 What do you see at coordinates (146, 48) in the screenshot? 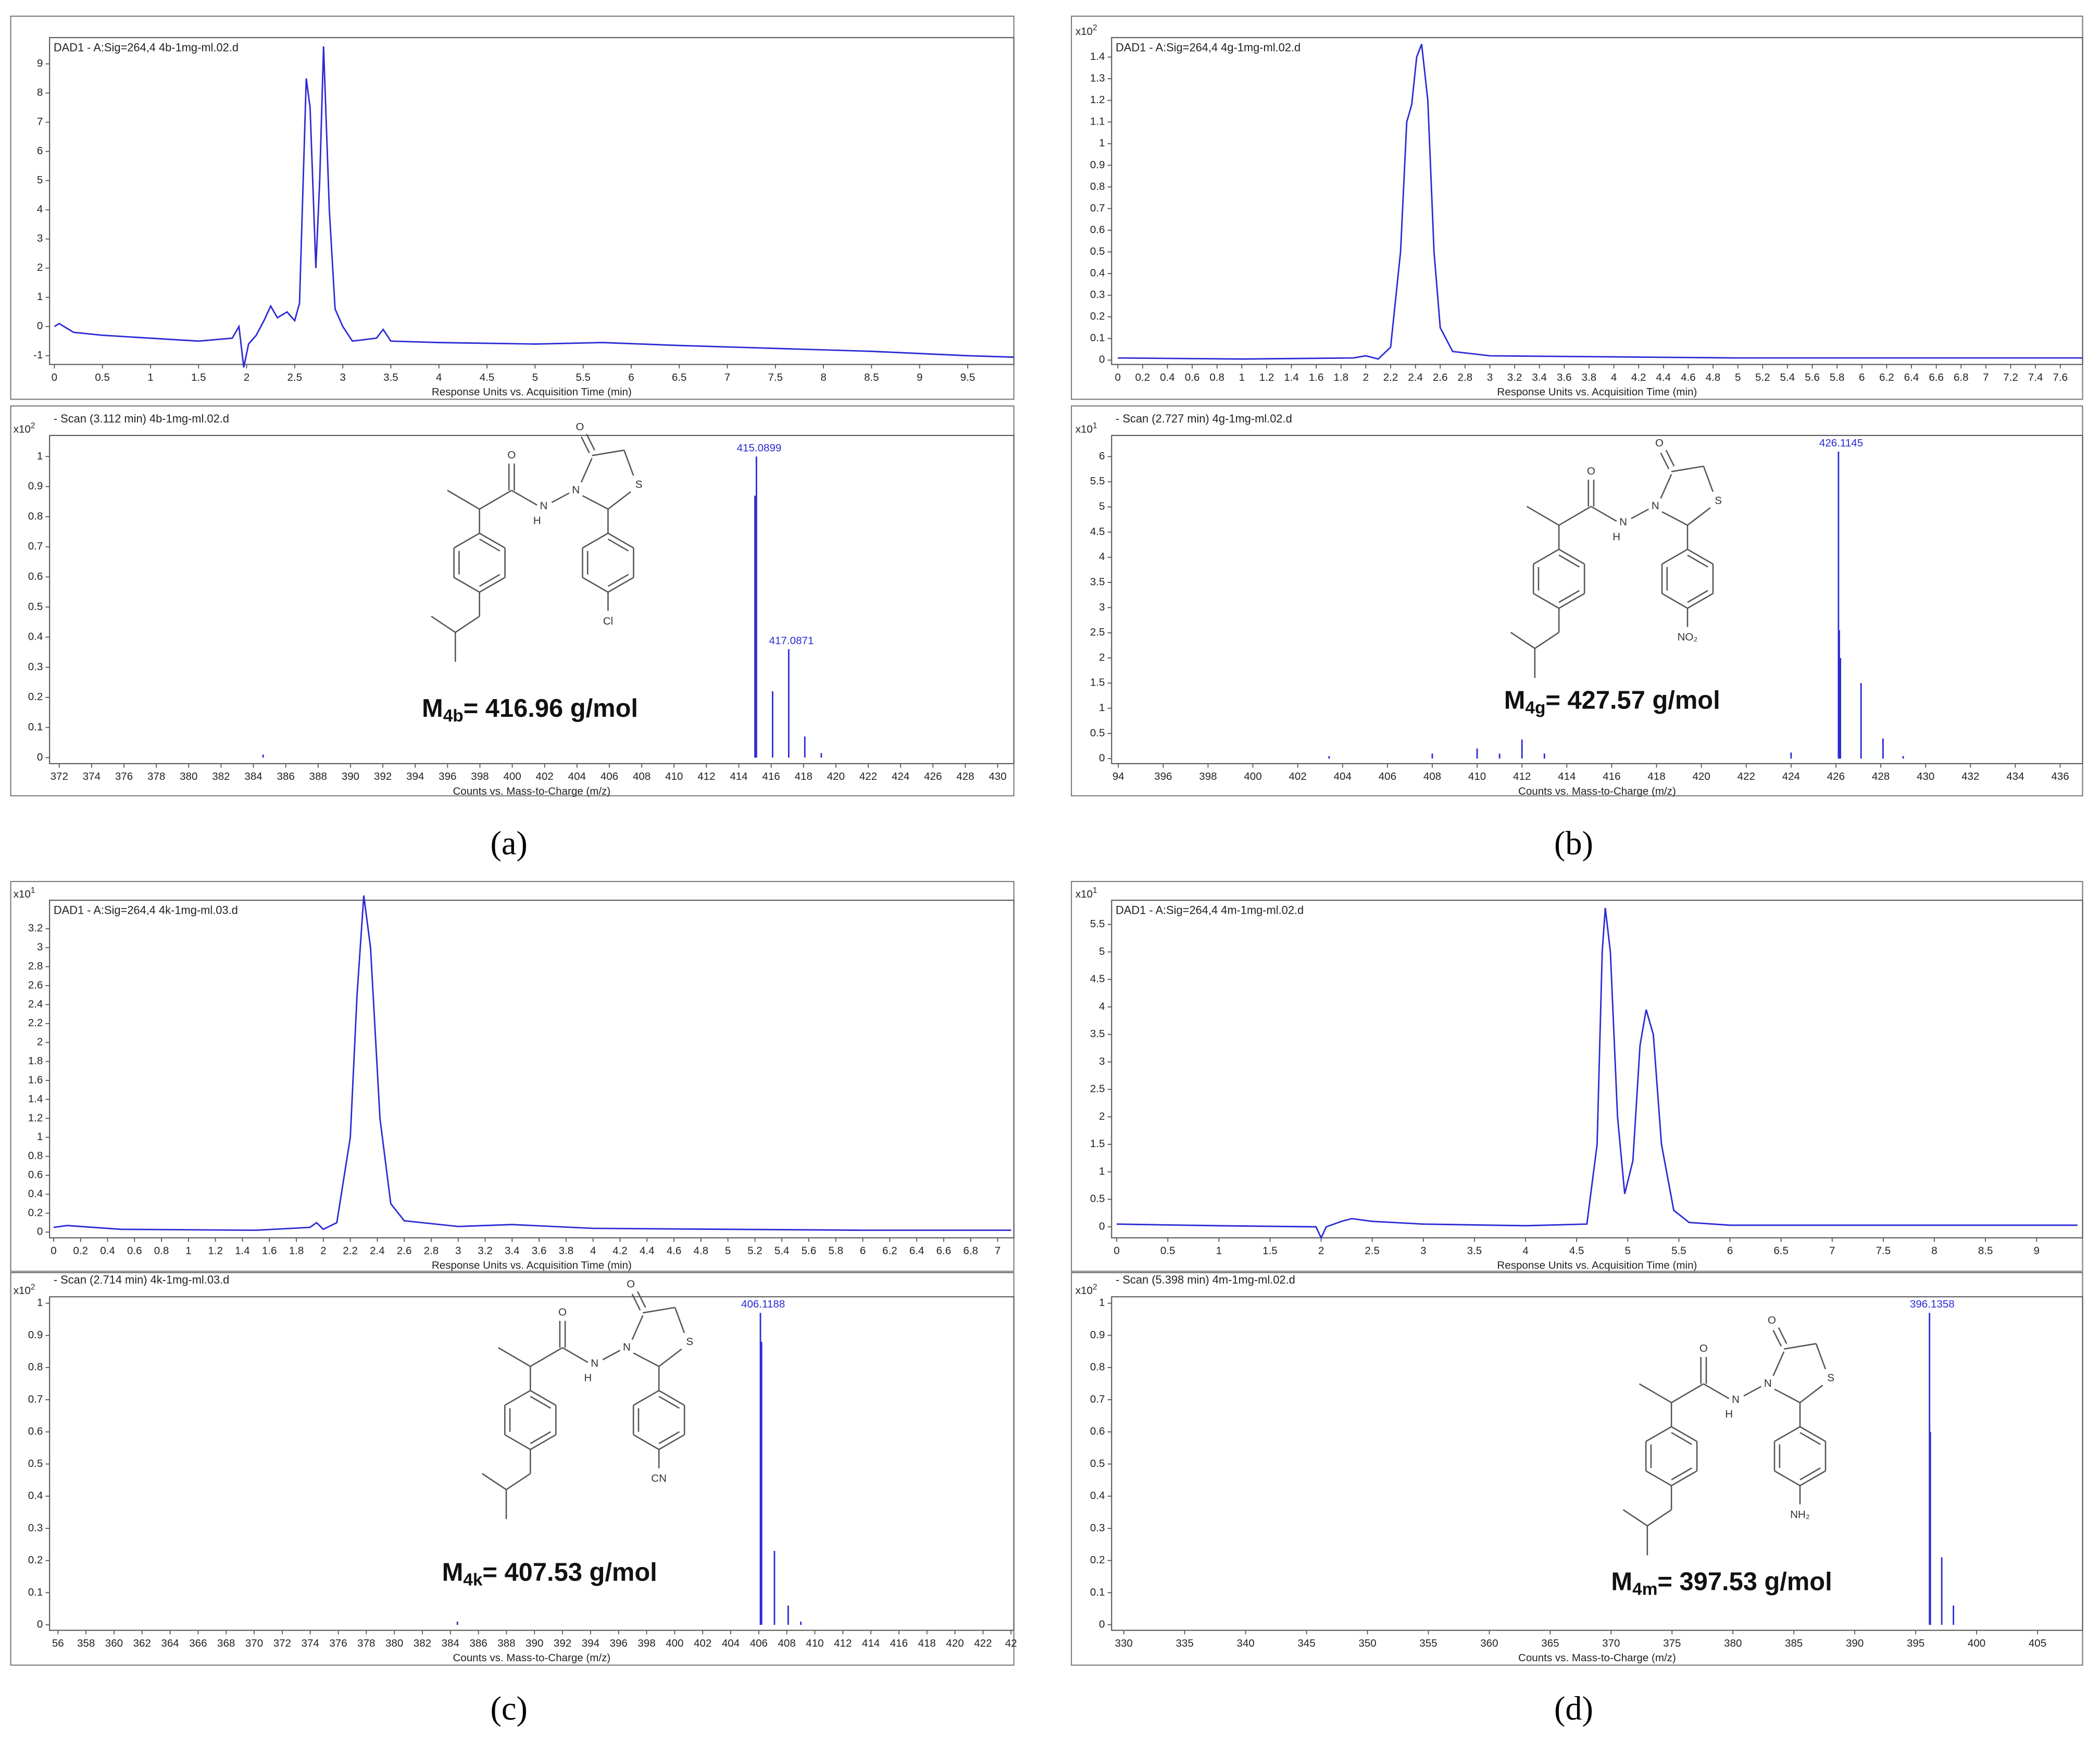
I see `chart-title: DAD1 - A:Sig=264,4 4b-1mg-ml.02.d` at bounding box center [146, 48].